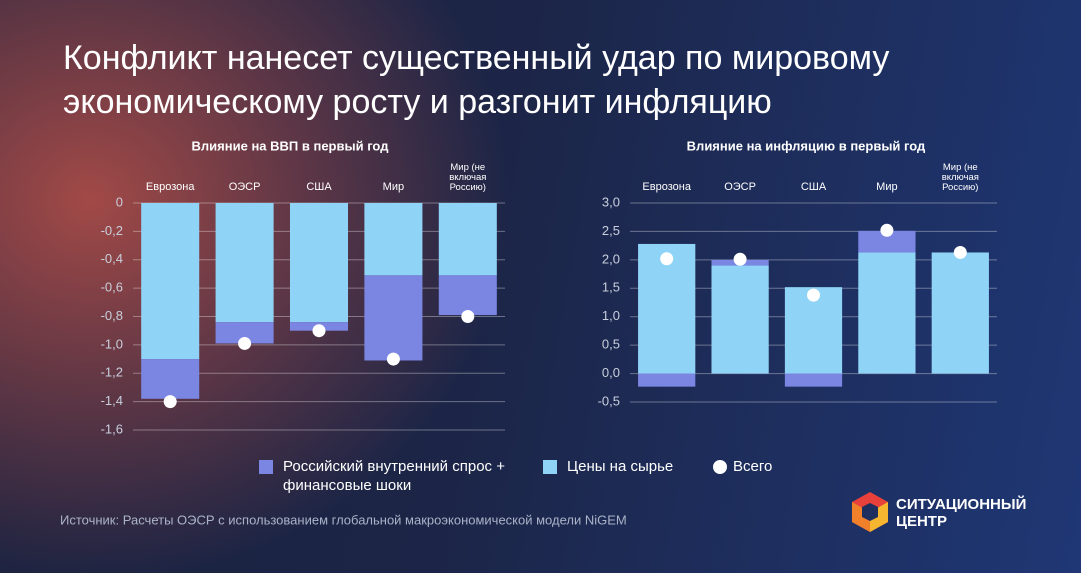 This screenshot has height=573, width=1081. Describe the element at coordinates (611, 287) in the screenshot. I see `y-tick-label: 1,5` at that location.